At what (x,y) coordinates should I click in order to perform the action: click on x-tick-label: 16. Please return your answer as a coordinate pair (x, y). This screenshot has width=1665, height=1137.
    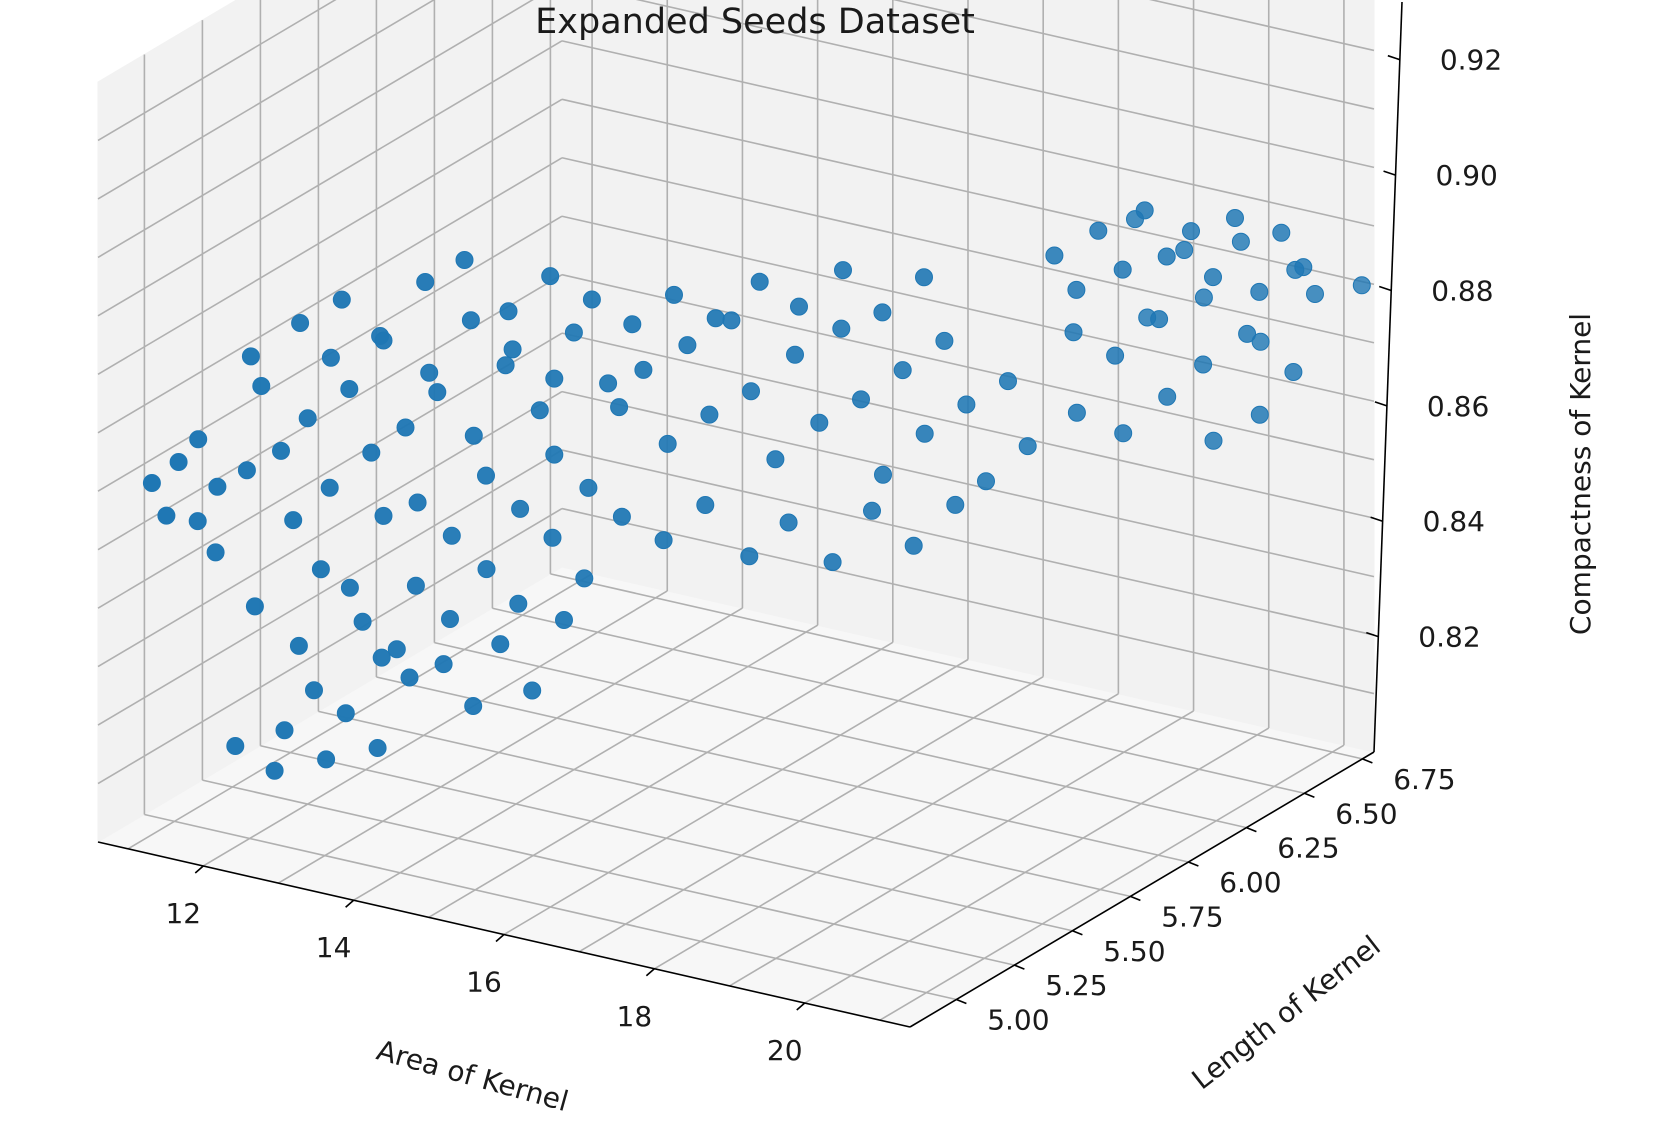
    Looking at the image, I should click on (484, 982).